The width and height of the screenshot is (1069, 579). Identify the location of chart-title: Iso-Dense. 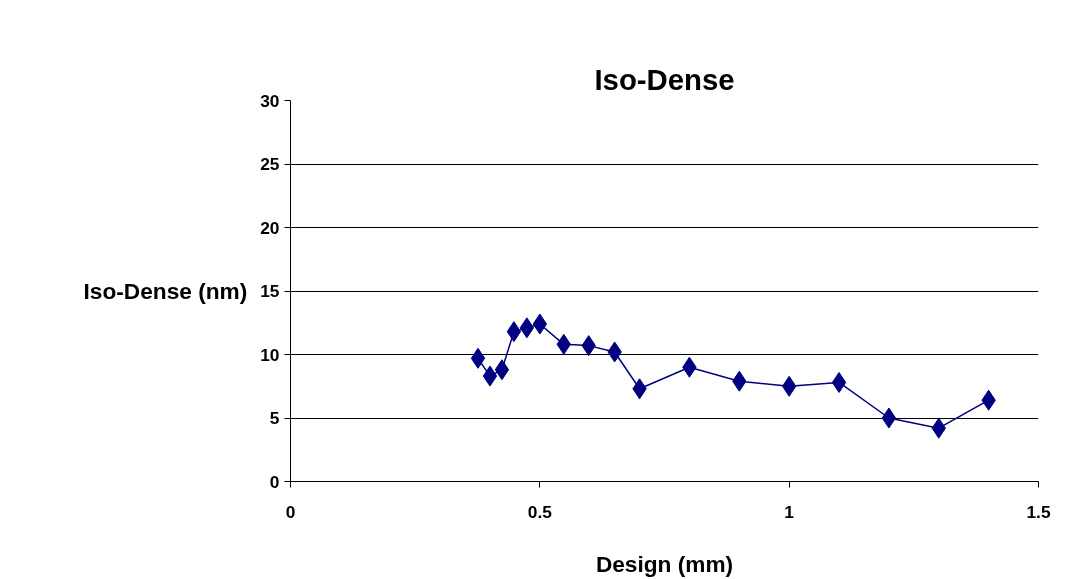
(664, 79).